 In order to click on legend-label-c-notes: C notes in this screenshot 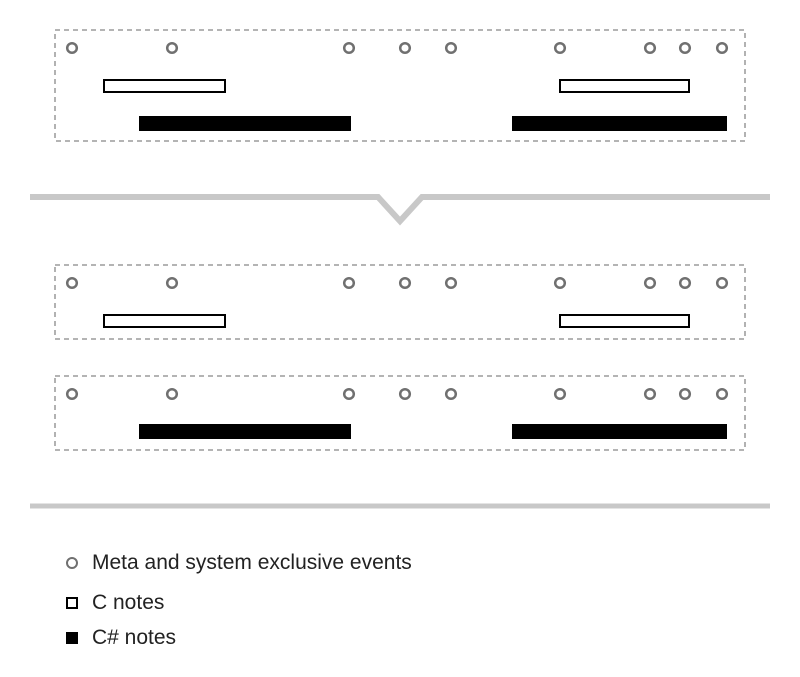, I will do `click(128, 602)`.